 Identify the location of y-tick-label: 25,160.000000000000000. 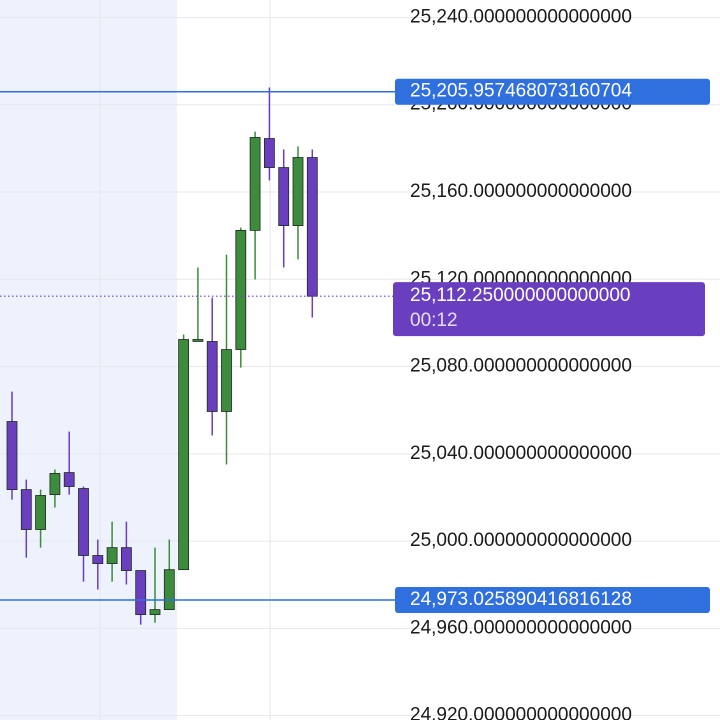
(521, 191).